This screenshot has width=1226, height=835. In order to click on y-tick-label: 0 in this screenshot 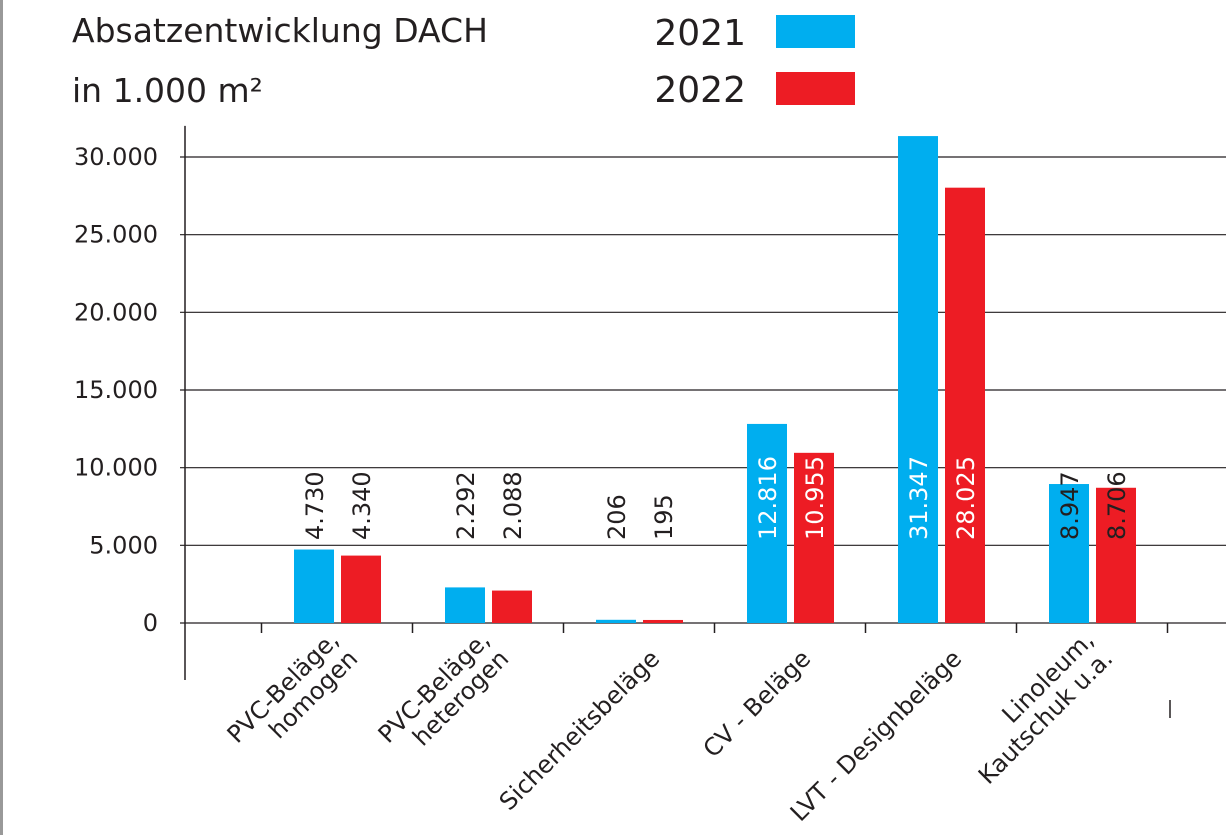, I will do `click(150, 623)`.